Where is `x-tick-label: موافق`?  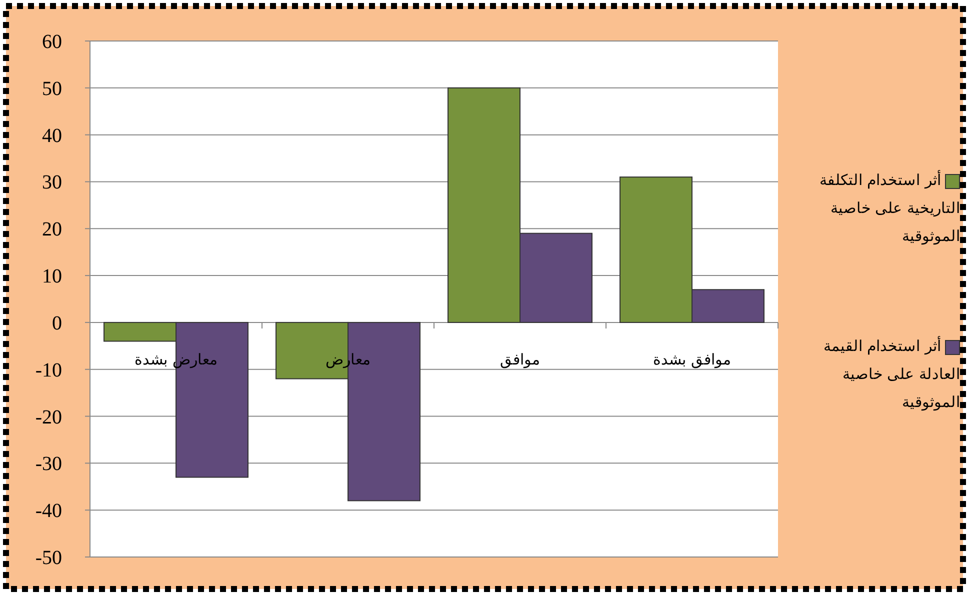
x-tick-label: موافق is located at coordinates (520, 359).